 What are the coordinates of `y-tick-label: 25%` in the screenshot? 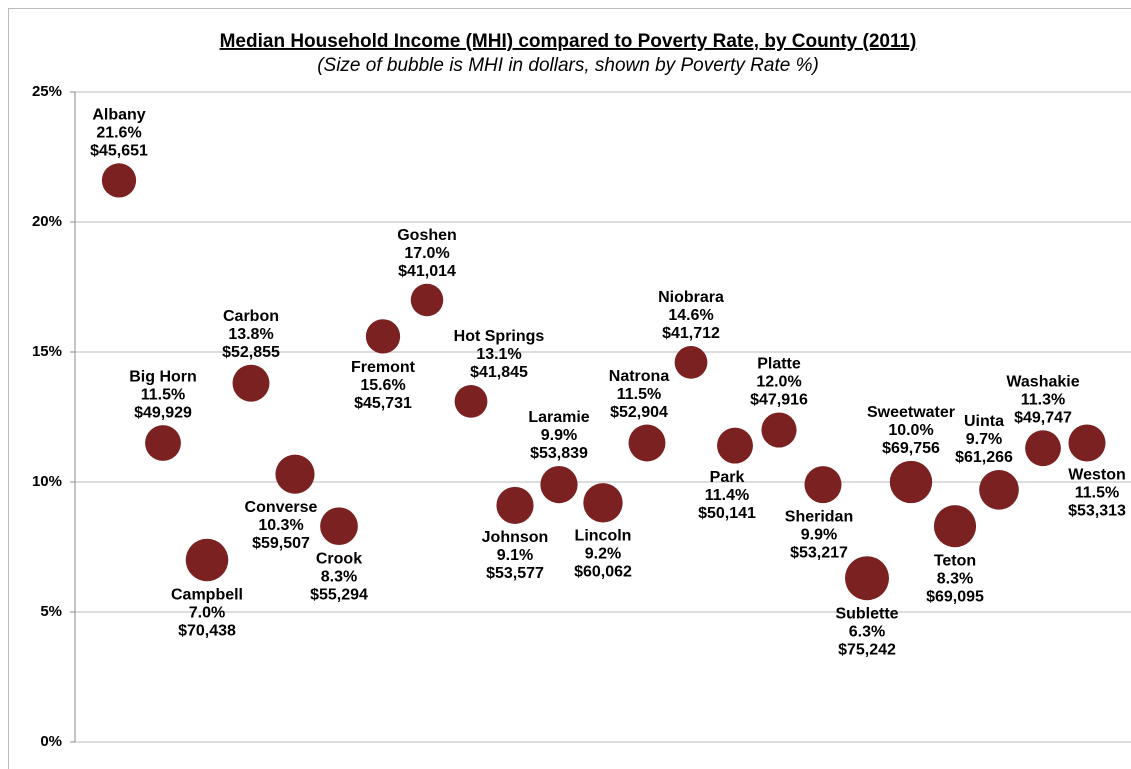 It's located at (47, 91).